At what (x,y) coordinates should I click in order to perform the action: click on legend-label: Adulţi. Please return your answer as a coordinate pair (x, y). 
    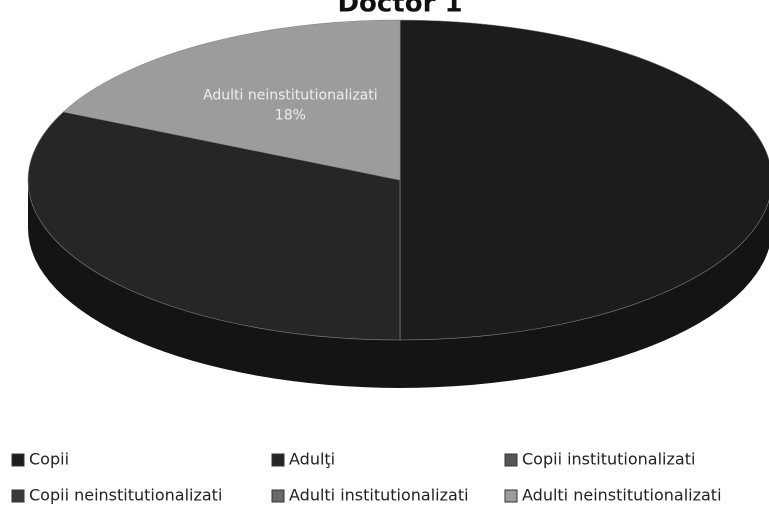
    Looking at the image, I should click on (312, 459).